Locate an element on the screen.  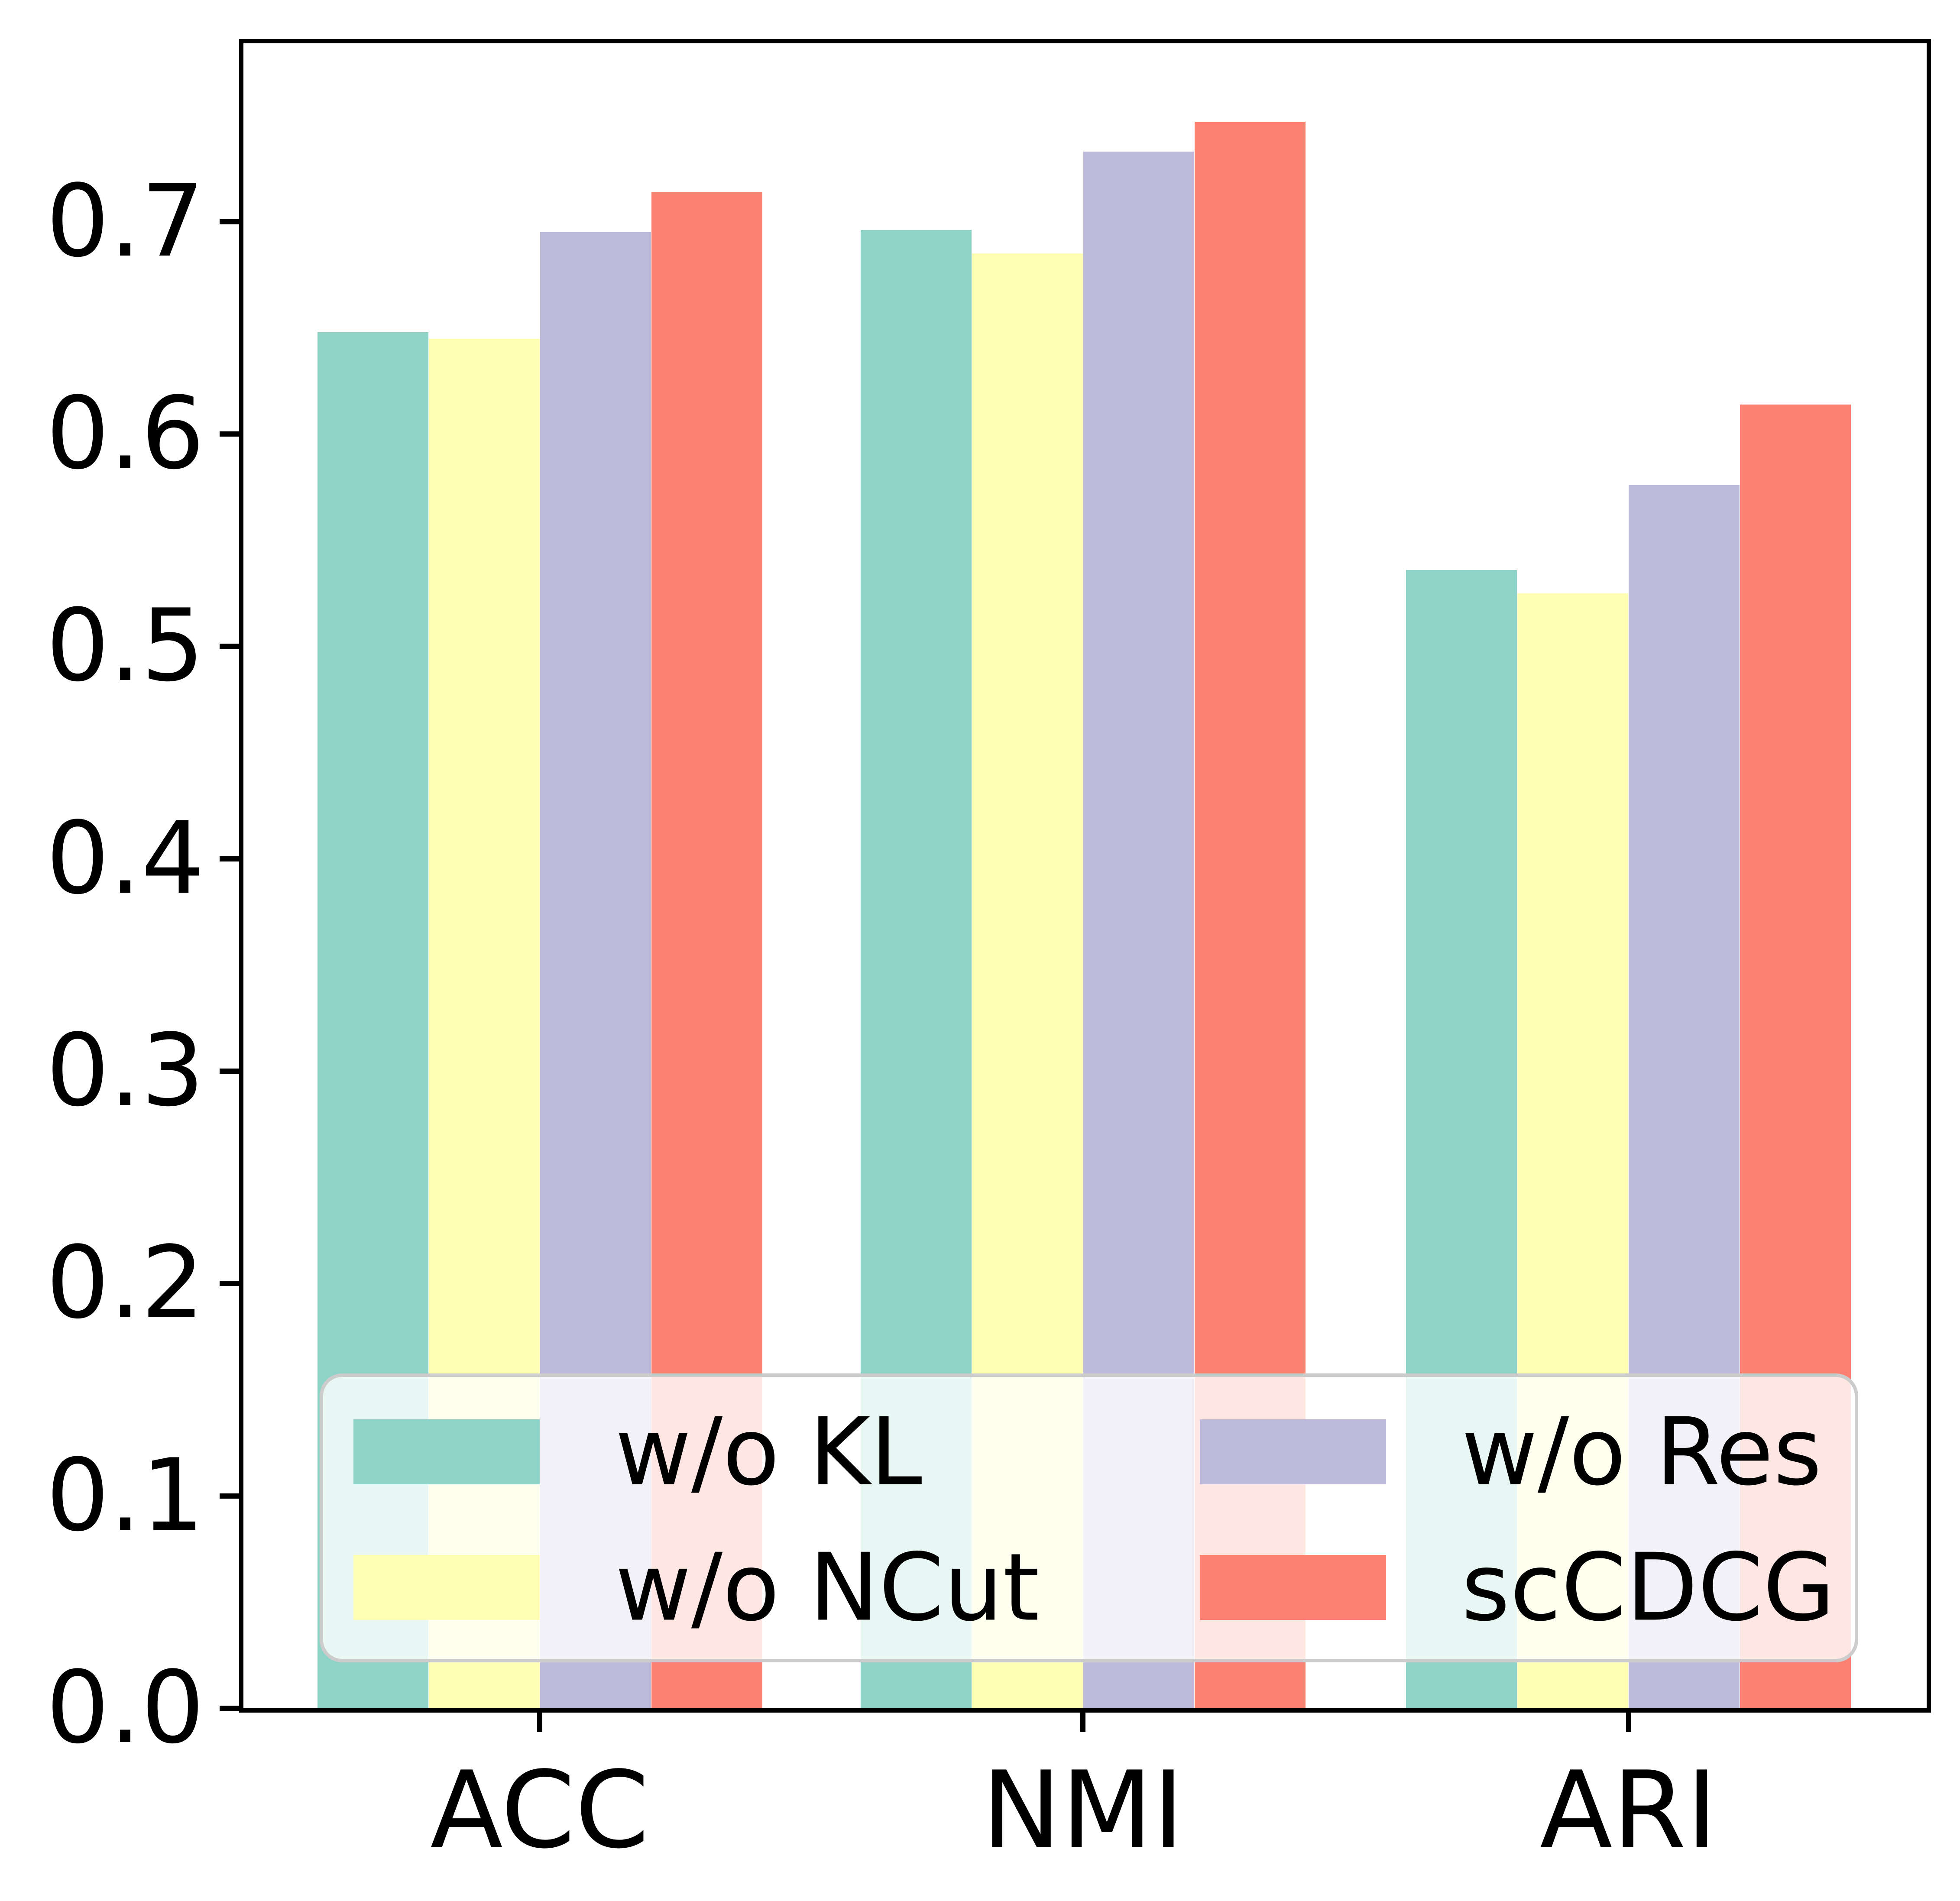
legend-swatch-w-o-kl is located at coordinates (446, 1451).